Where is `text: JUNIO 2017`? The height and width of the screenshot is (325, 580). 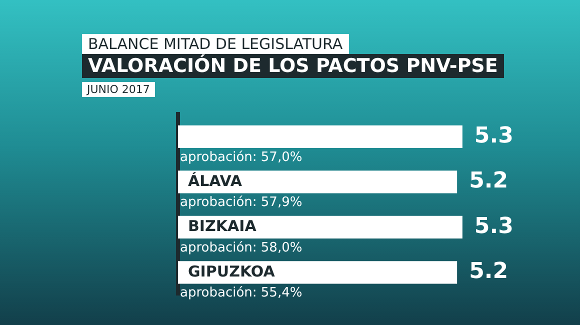 text: JUNIO 2017 is located at coordinates (118, 89).